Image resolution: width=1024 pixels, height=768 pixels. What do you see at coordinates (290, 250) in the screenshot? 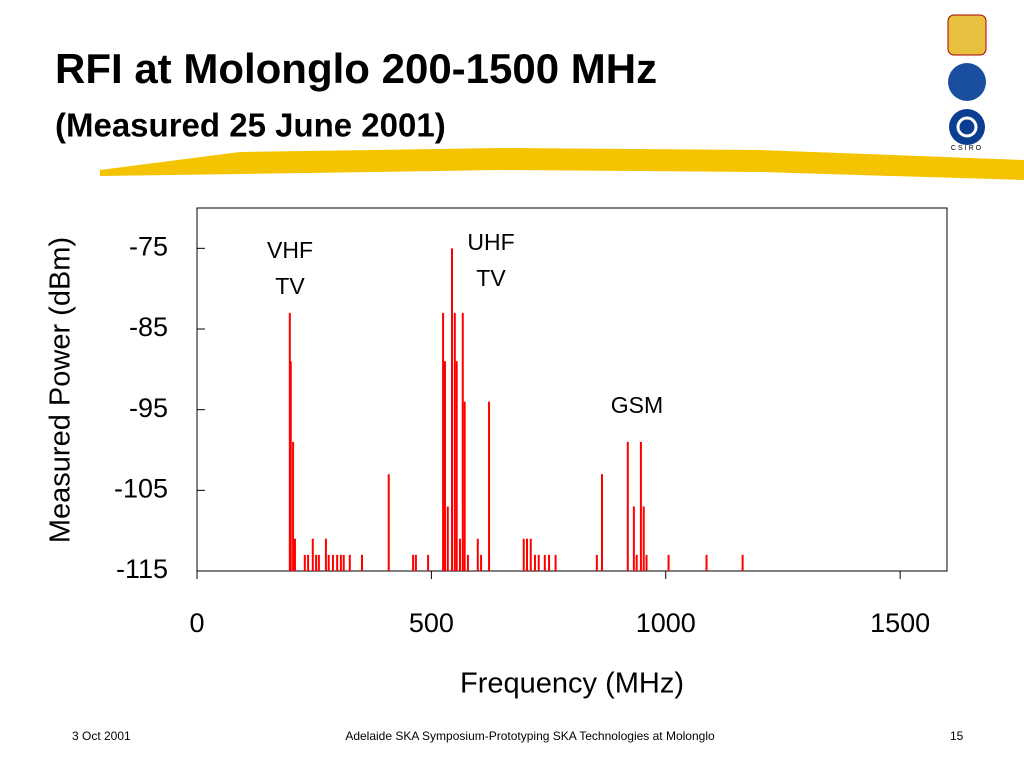
I see `annotation: VHF` at bounding box center [290, 250].